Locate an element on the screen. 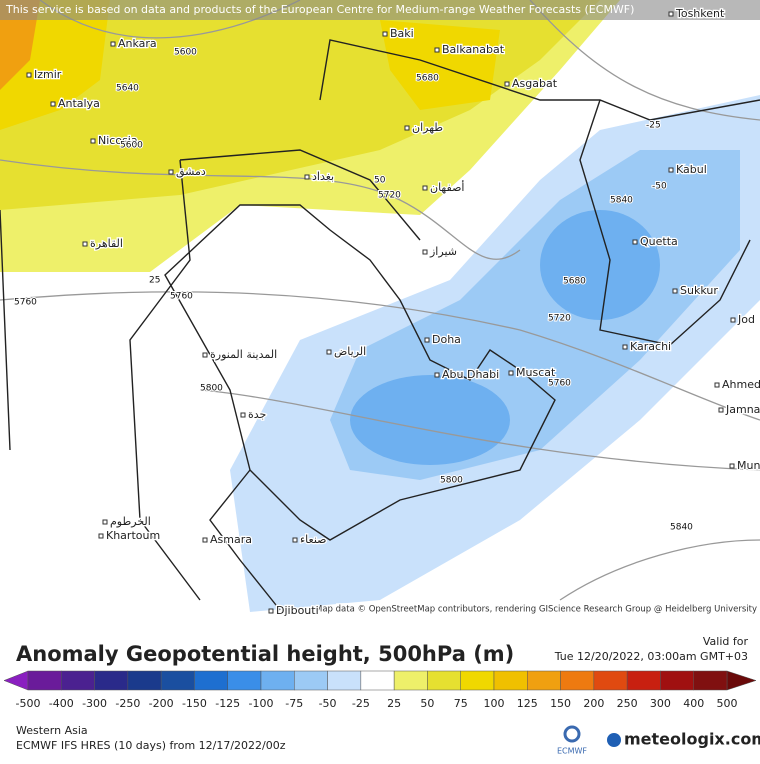  place-label: Jod is located at coordinates (746, 319).